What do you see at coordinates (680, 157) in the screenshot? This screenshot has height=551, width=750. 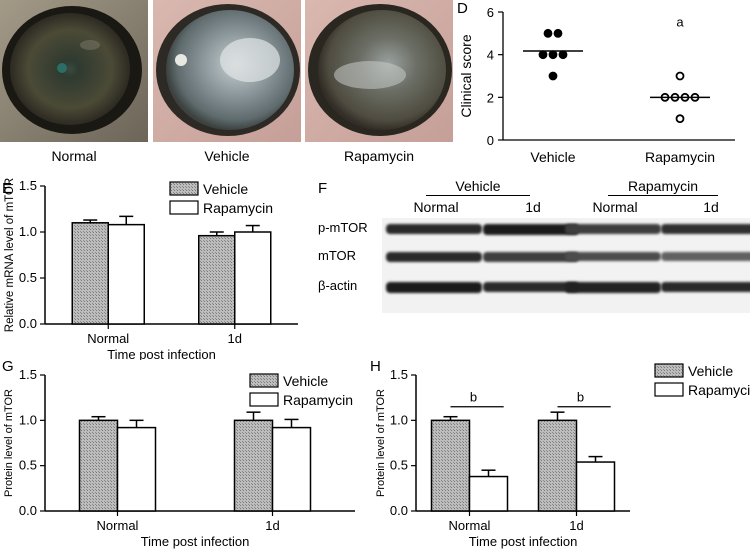 I see `x-tick-label: Rapamycin` at bounding box center [680, 157].